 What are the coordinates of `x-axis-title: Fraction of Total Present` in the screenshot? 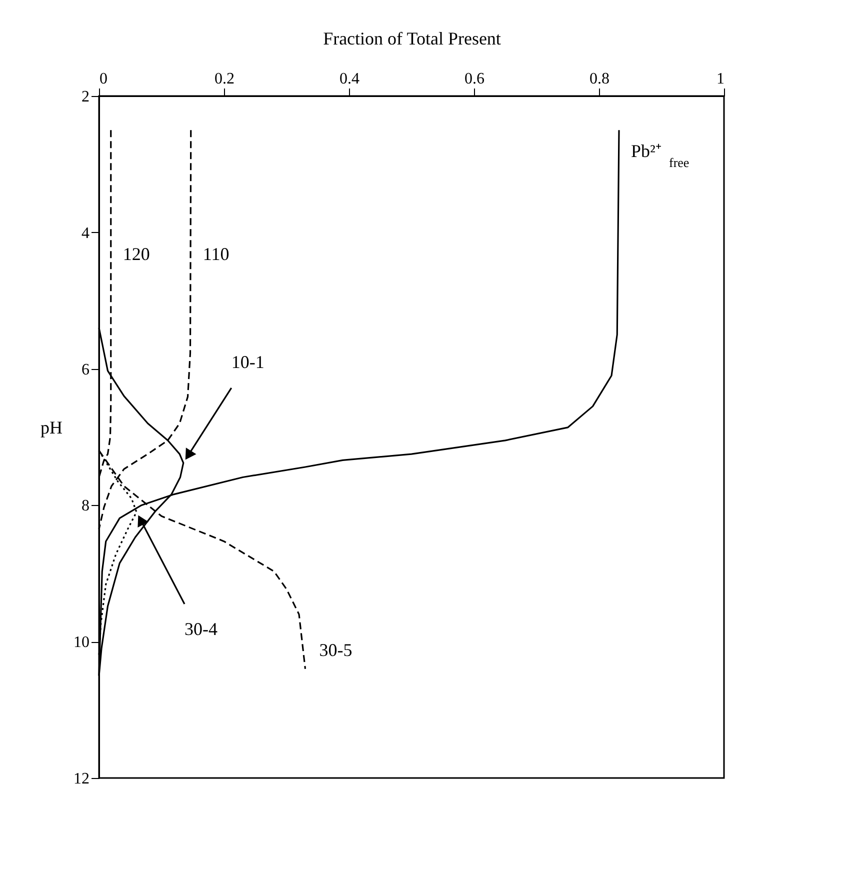 It's located at (412, 38).